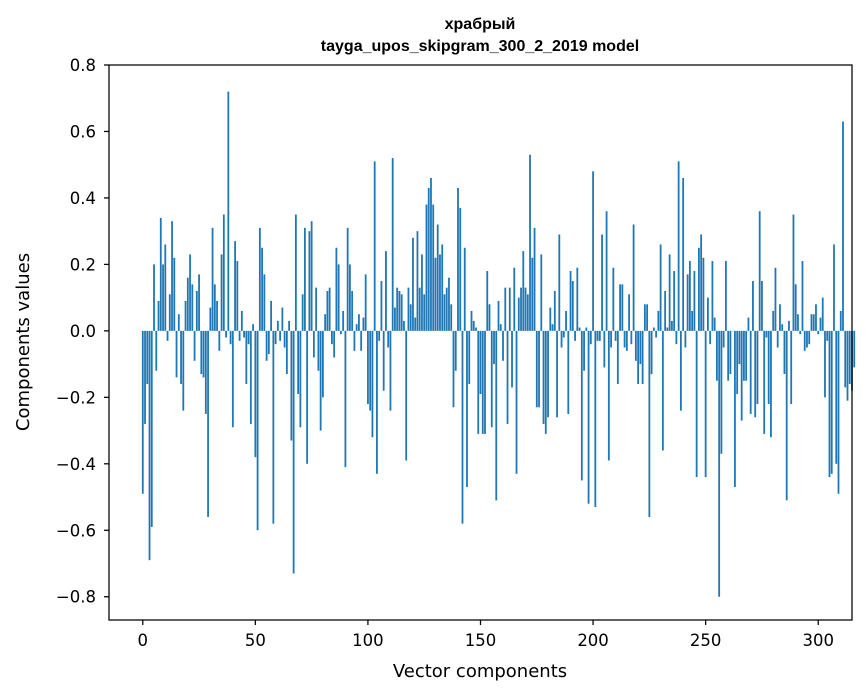  What do you see at coordinates (480, 46) in the screenshot?
I see `chart-subtitle: tayga_upos_skipgram_300_2_2019 model` at bounding box center [480, 46].